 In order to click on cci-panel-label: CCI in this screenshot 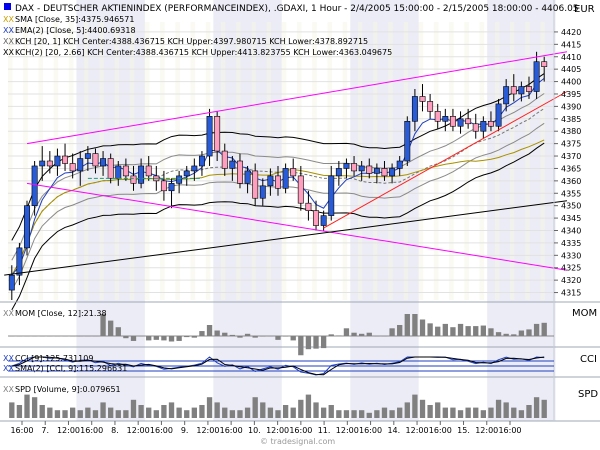, I will do `click(588, 359)`.